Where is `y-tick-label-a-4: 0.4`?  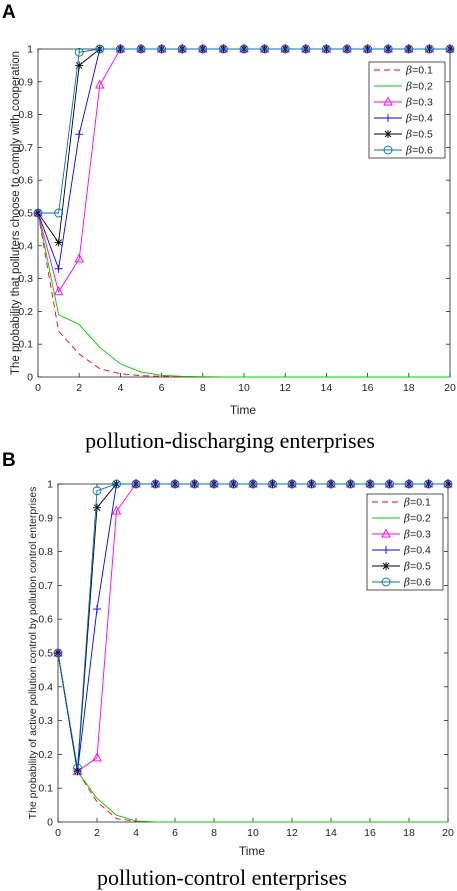
y-tick-label-a-4: 0.4 is located at coordinates (25, 246).